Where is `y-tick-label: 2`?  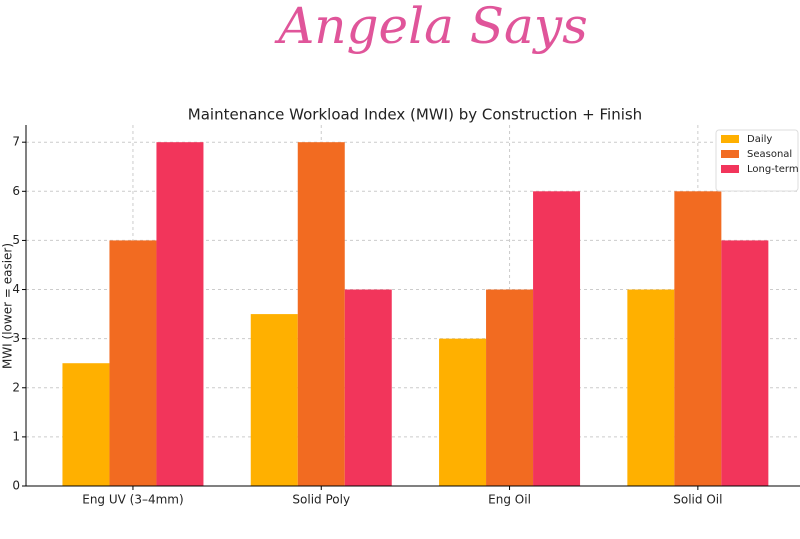 y-tick-label: 2 is located at coordinates (16, 387).